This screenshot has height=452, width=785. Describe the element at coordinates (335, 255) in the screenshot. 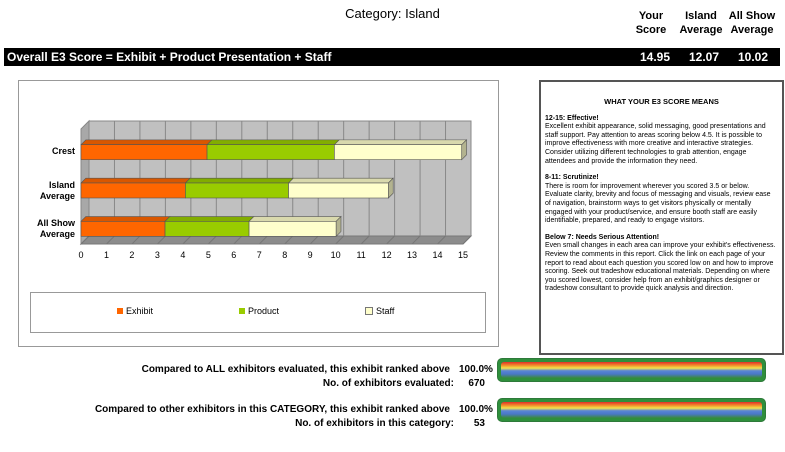

I see `x-tick-label: 10` at that location.